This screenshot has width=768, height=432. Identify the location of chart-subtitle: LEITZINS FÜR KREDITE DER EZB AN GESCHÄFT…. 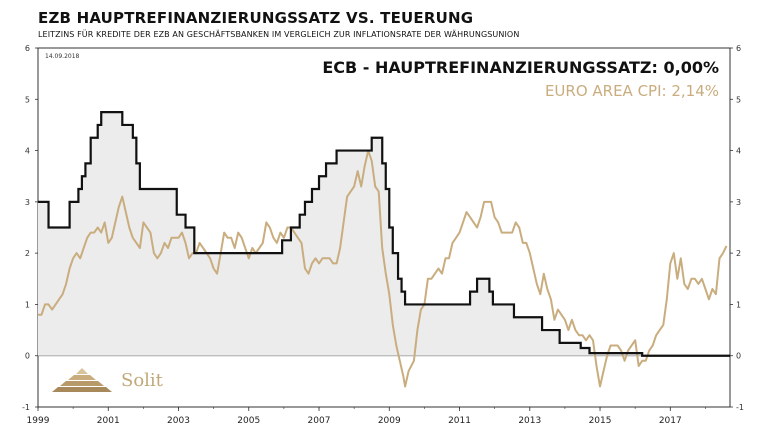
(279, 34).